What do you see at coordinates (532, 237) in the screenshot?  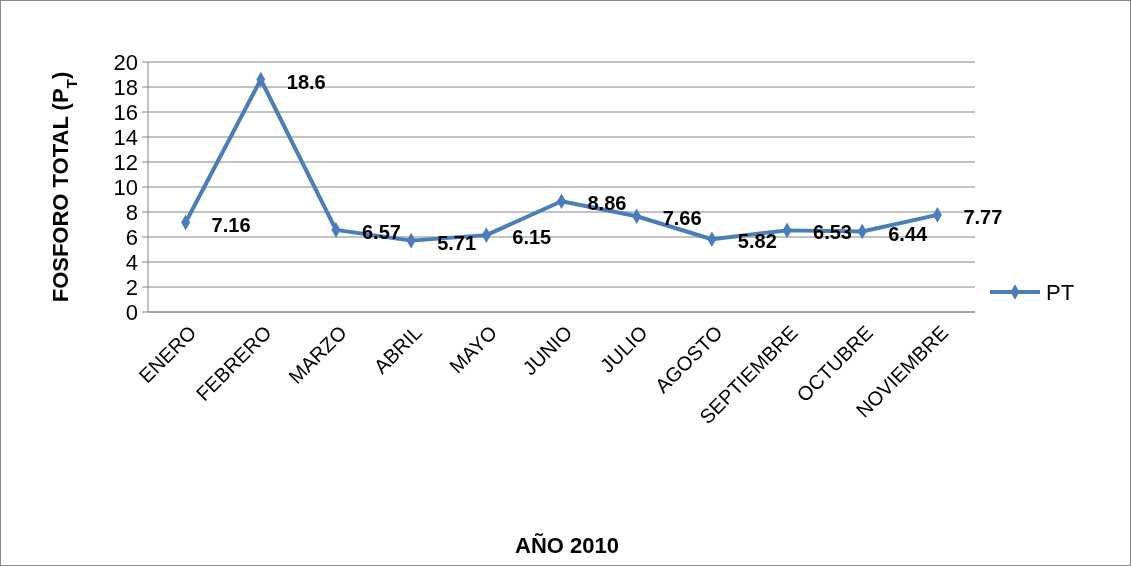 I see `data-label: 6.15` at bounding box center [532, 237].